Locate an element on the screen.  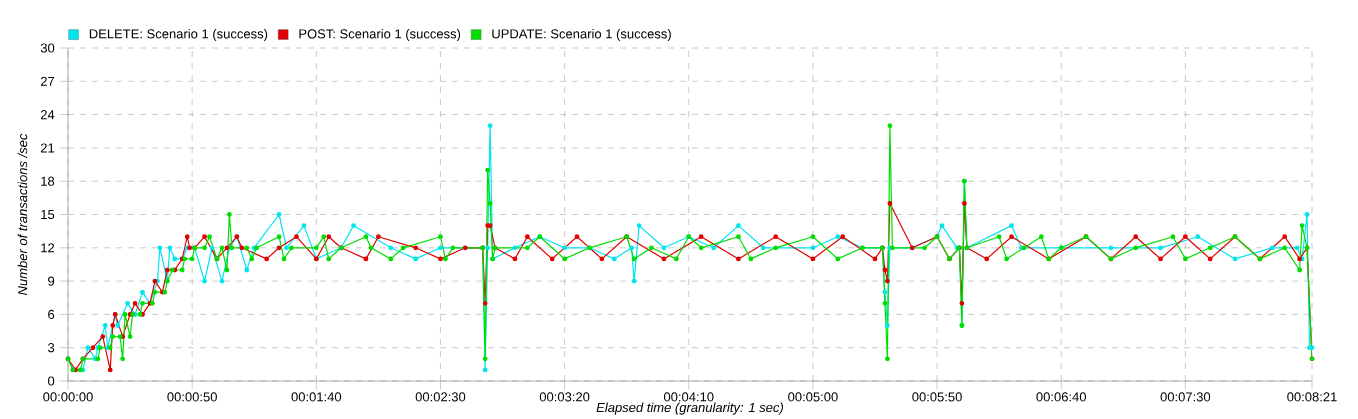
x-tick-label: 00:05:50 is located at coordinates (937, 397).